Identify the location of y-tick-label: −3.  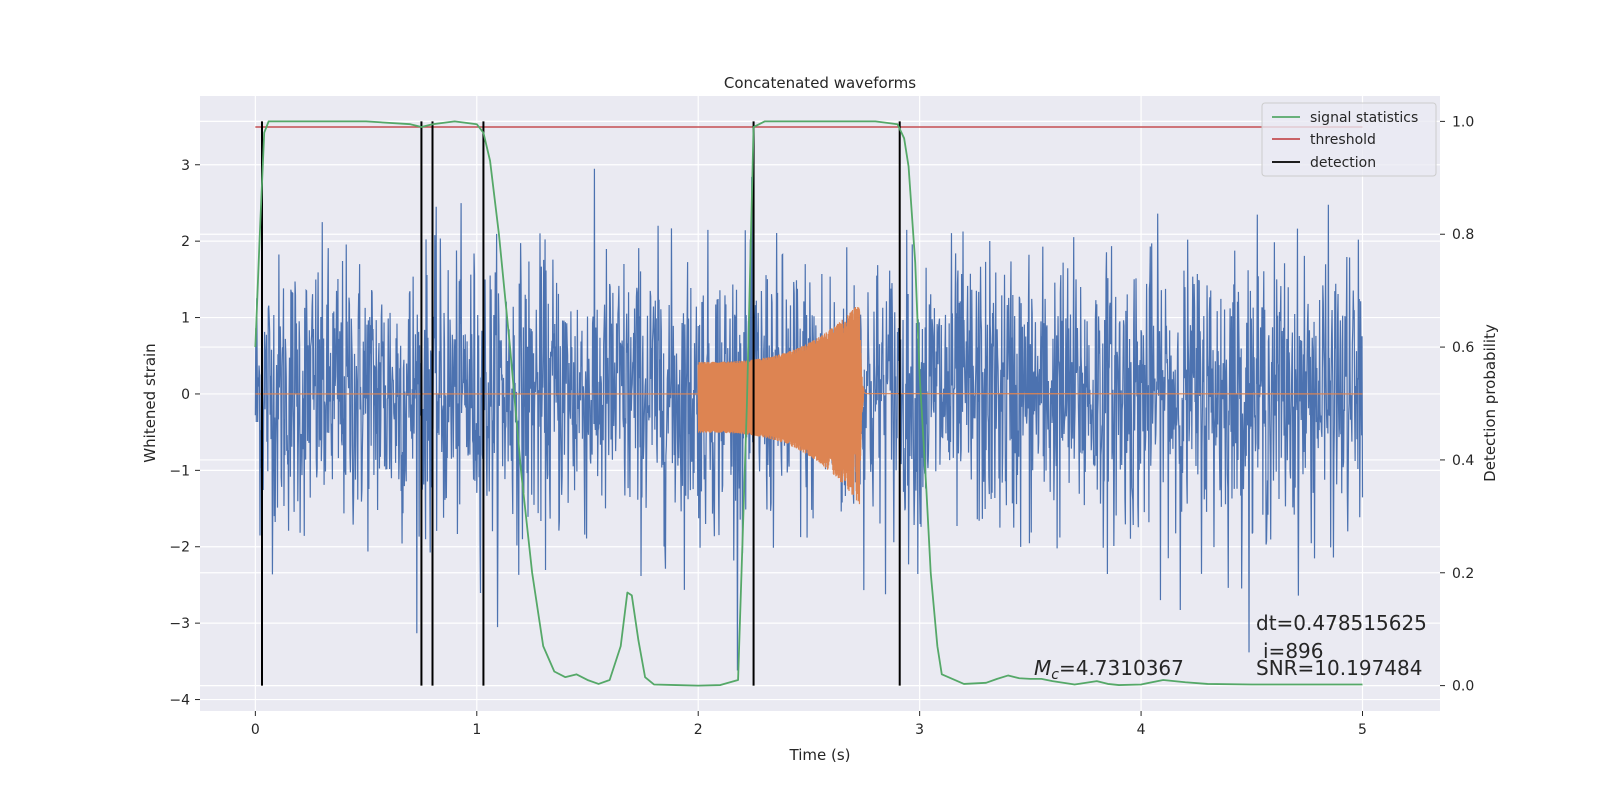
(179, 624).